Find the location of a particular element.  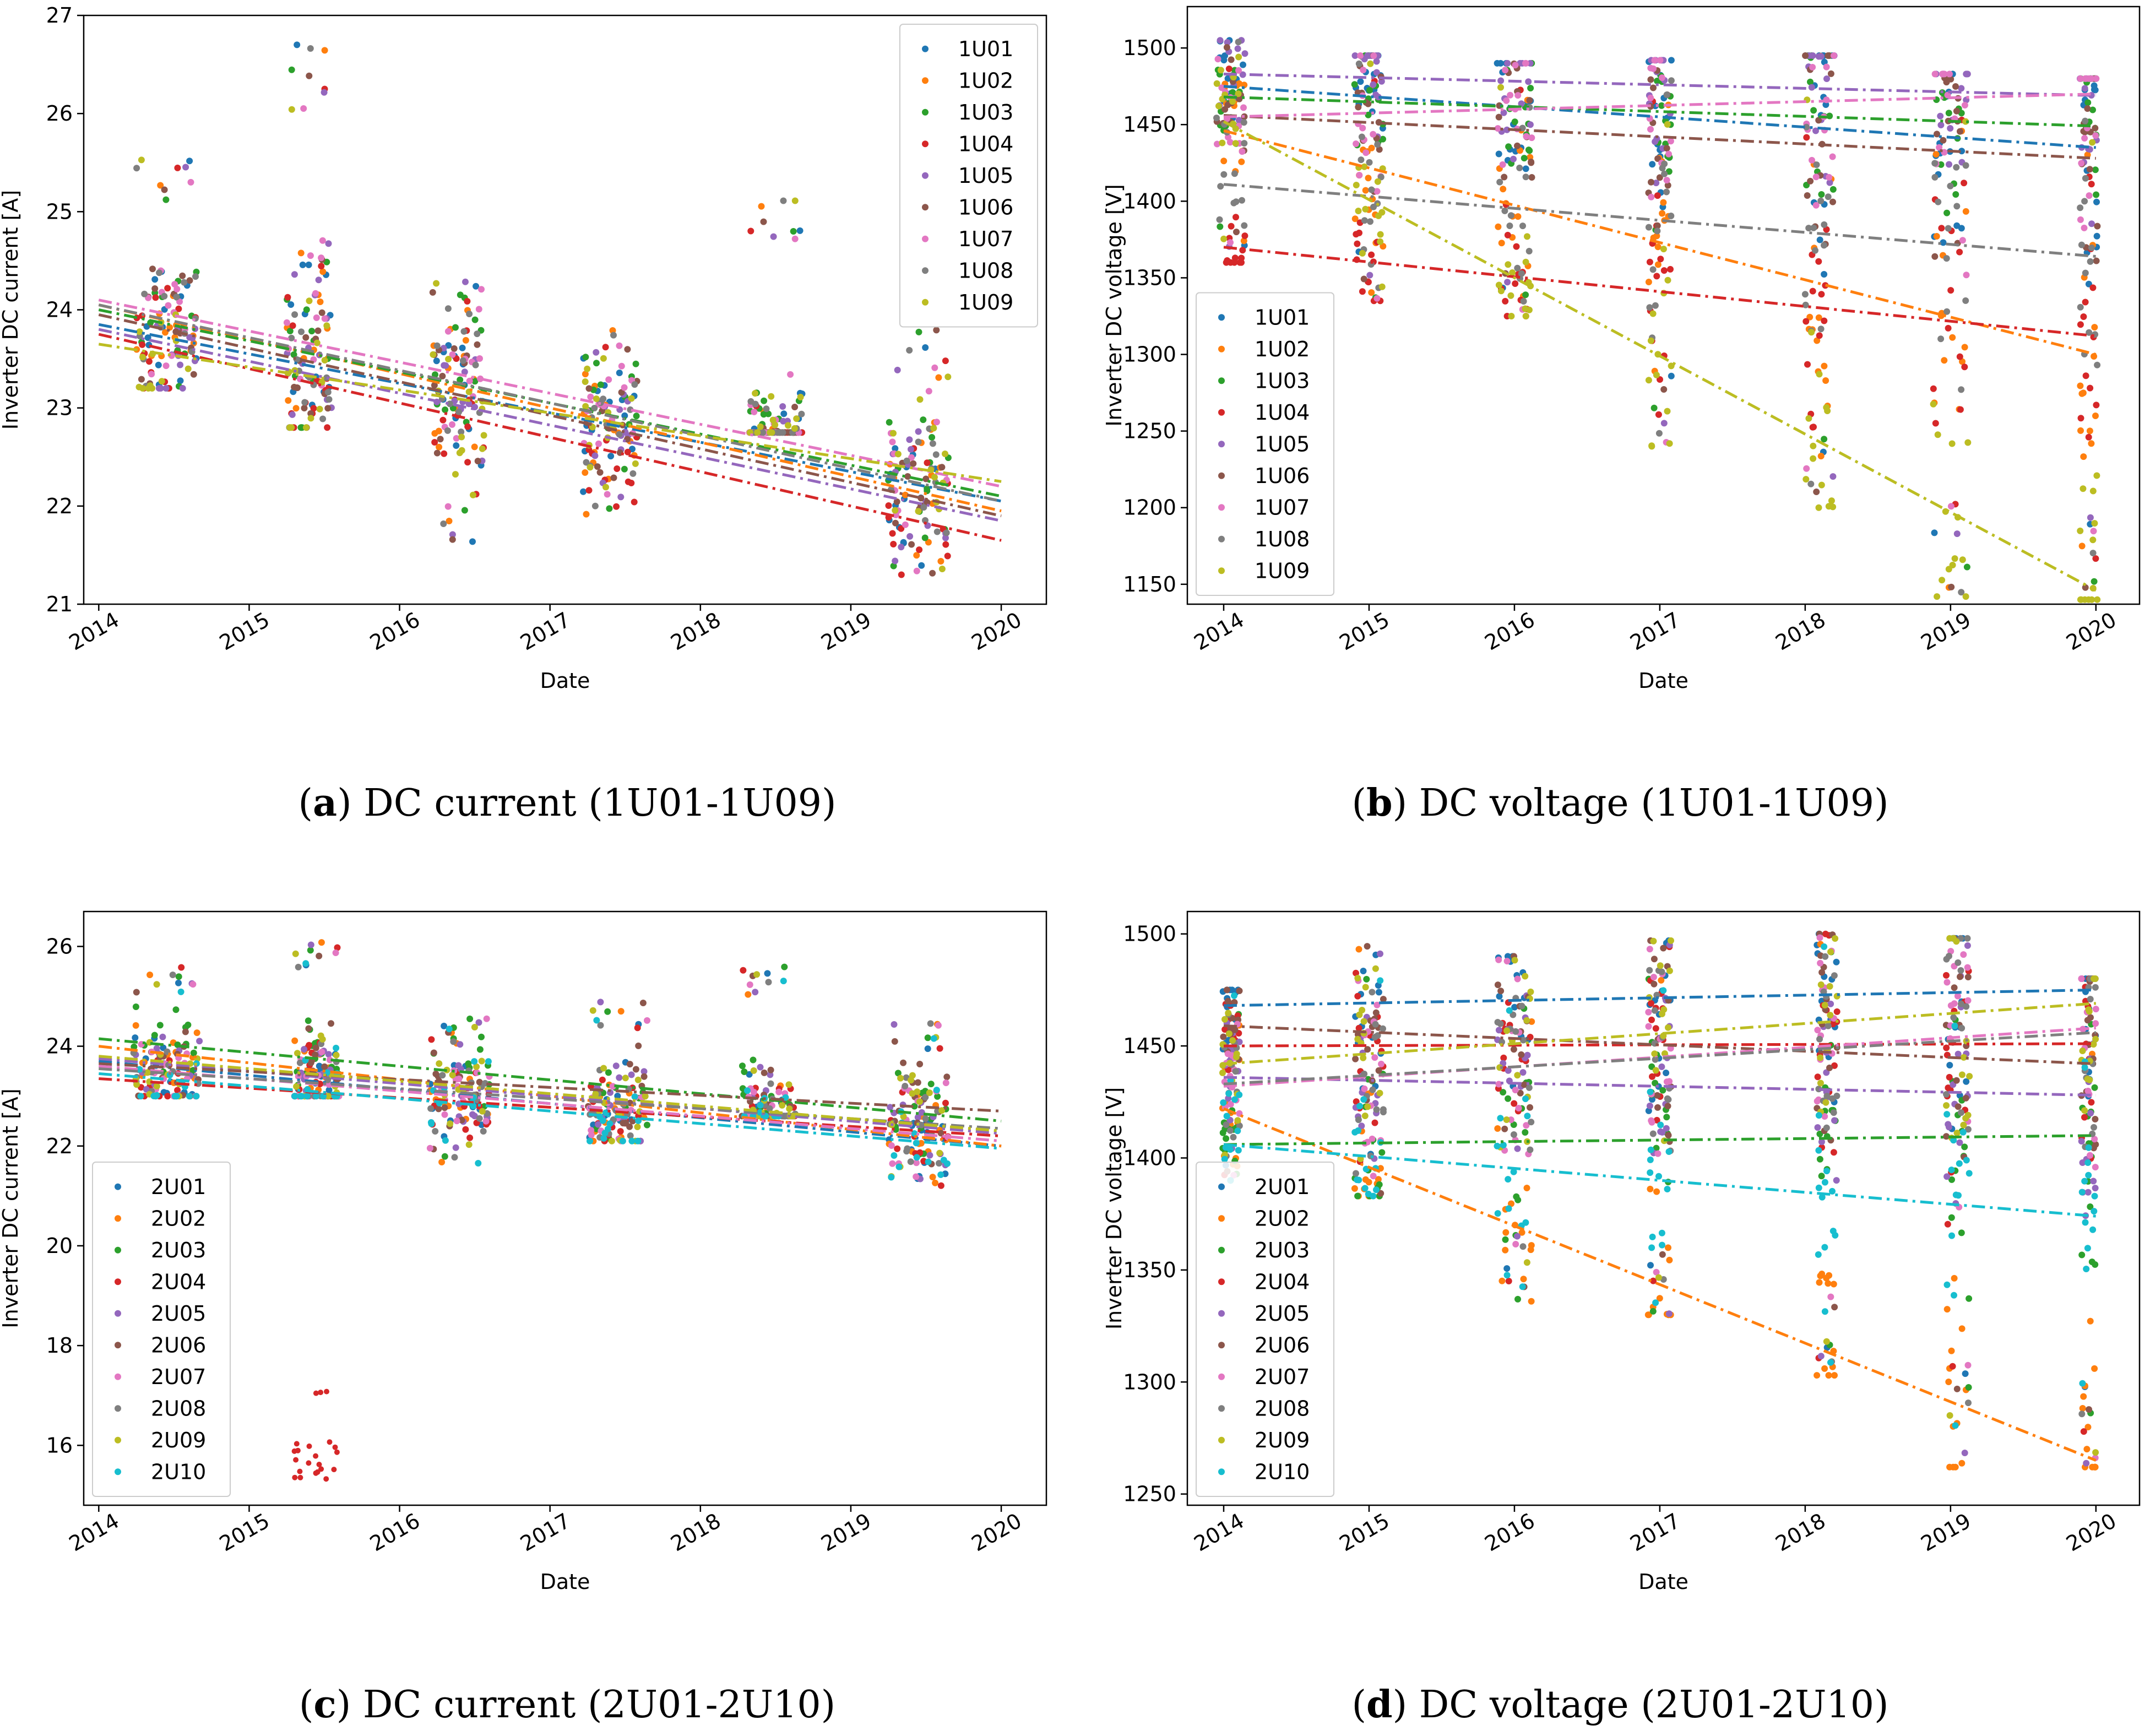

caption-d: (d) DC voltage (2U01-2U10) is located at coordinates (1620, 1705).